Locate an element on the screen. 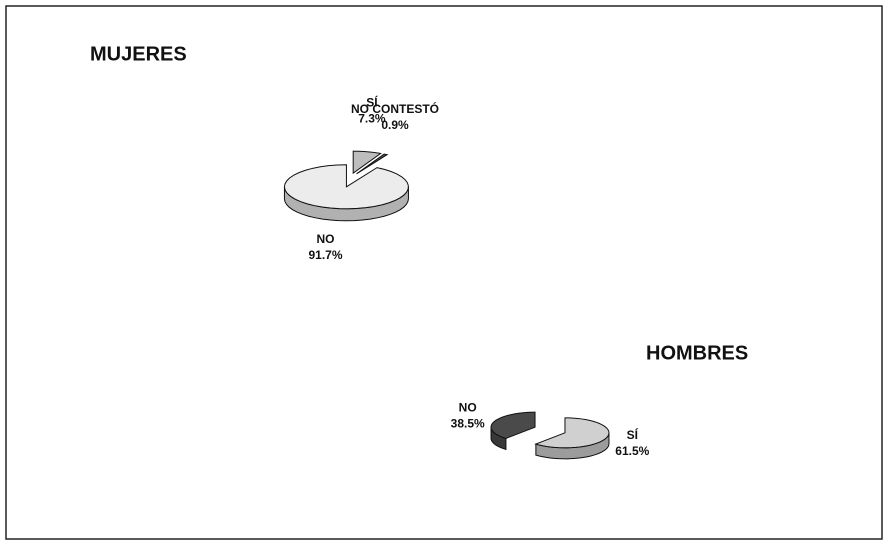  slice-value-label: 91.7% is located at coordinates (325, 255).